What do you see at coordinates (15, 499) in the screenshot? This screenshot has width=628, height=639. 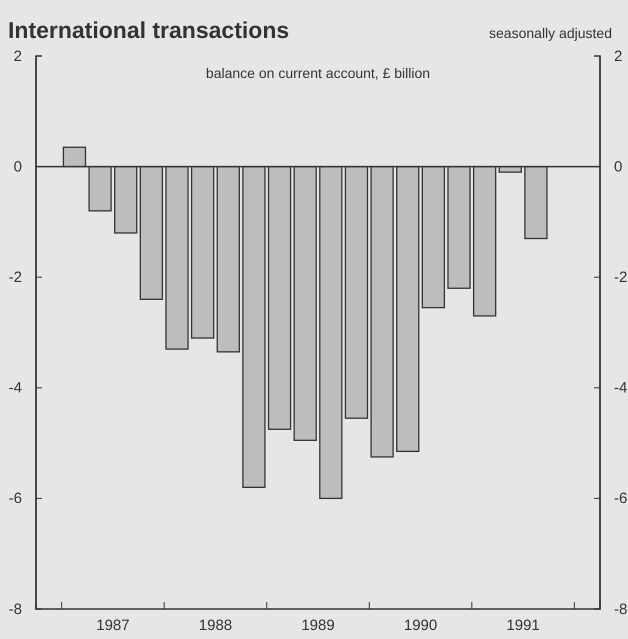 I see `y-tick-label: -6` at bounding box center [15, 499].